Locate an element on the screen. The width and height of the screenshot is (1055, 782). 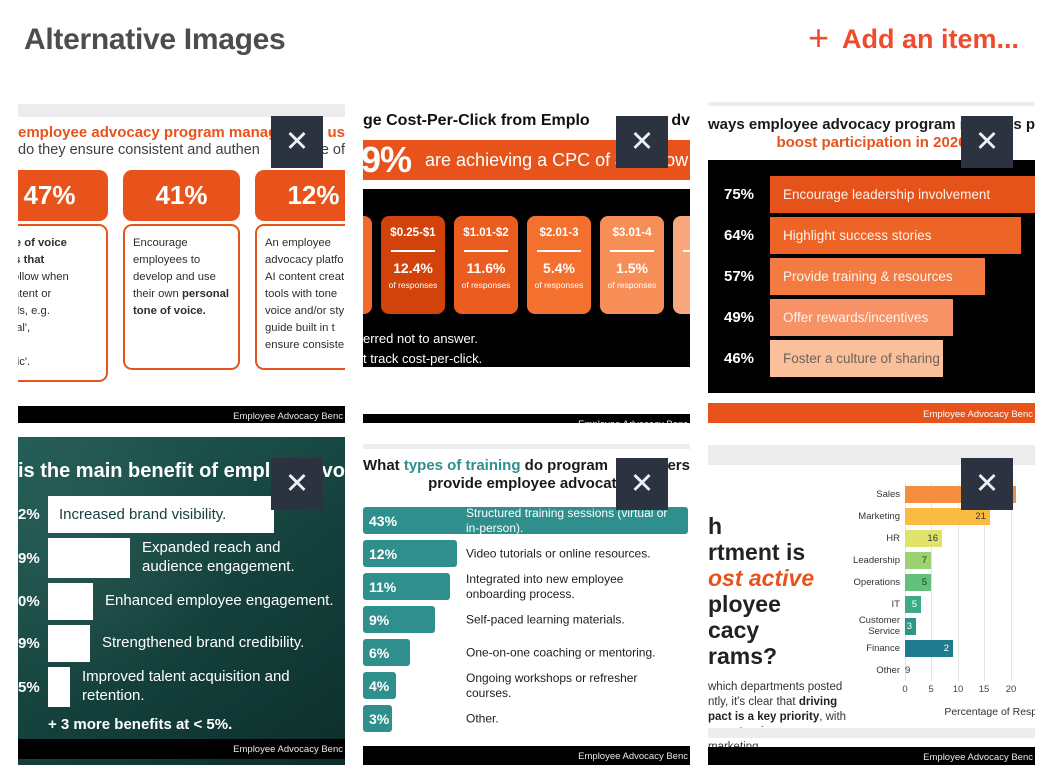
bar-row: 46% Foster a culture of sharing is located at coordinates (871, 358).